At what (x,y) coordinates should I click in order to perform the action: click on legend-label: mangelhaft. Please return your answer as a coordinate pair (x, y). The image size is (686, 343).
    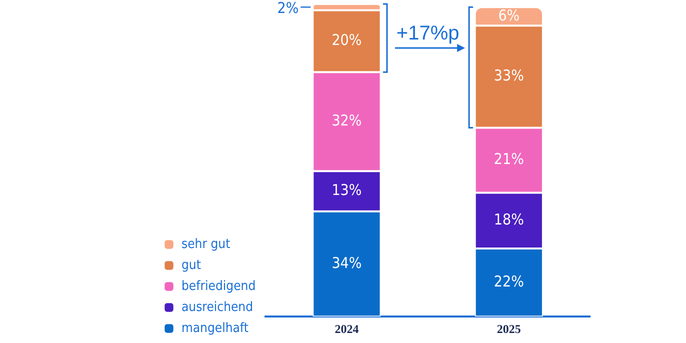
    Looking at the image, I should click on (215, 328).